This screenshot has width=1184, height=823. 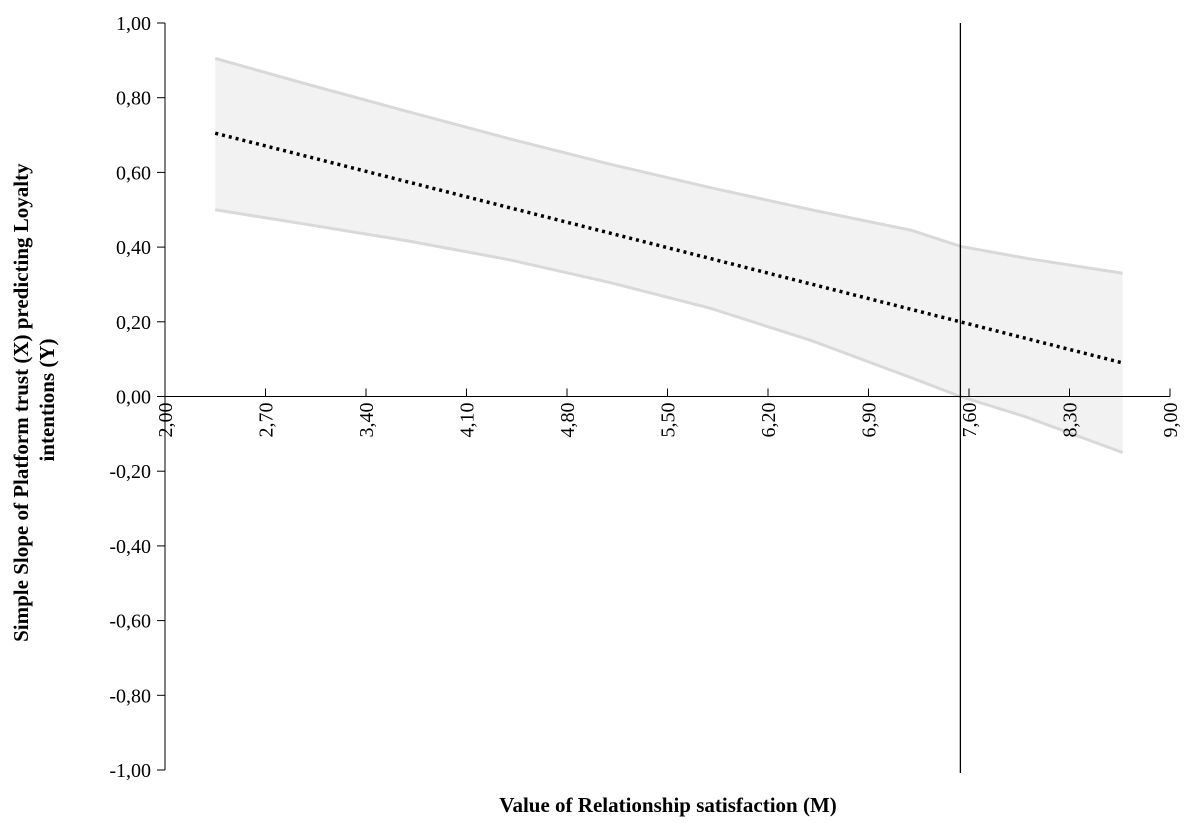 I want to click on y-axis-title-line-2: intentions (Y), so click(x=47, y=399).